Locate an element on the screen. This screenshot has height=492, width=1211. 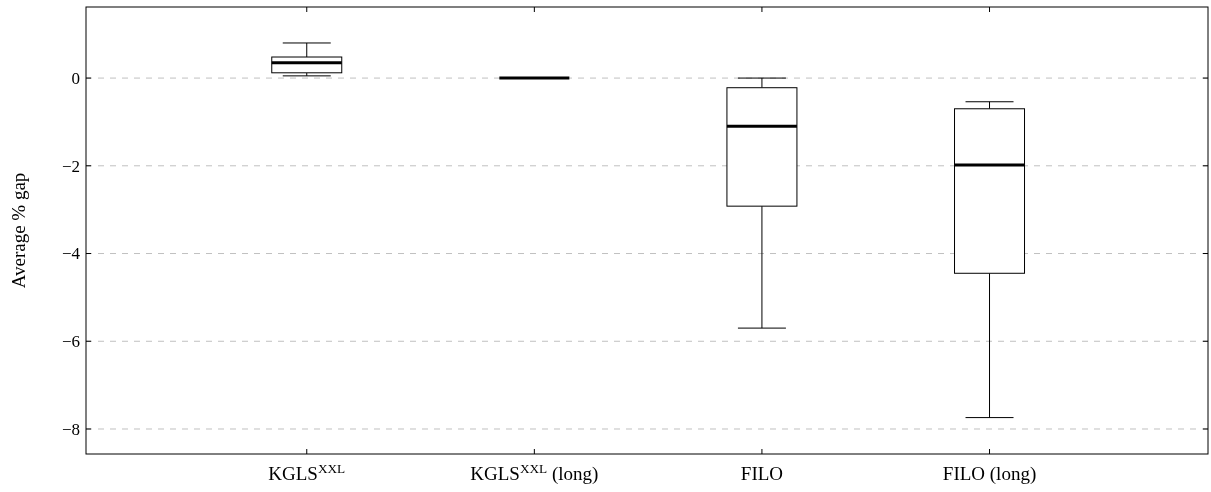
x-tick-label: KGLS$^{XXL}$ (long) is located at coordinates (534, 472).